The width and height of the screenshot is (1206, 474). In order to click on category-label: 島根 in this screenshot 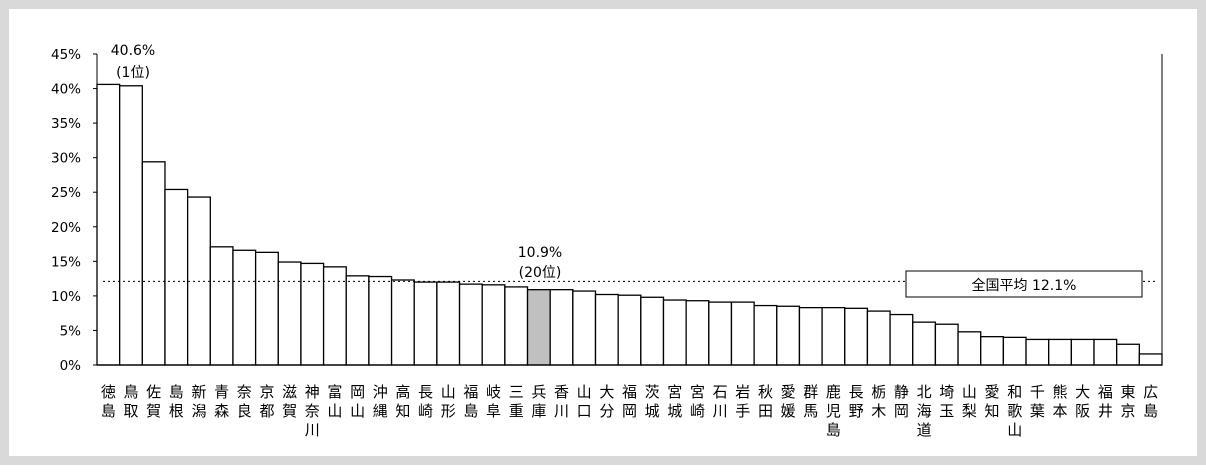, I will do `click(176, 401)`.